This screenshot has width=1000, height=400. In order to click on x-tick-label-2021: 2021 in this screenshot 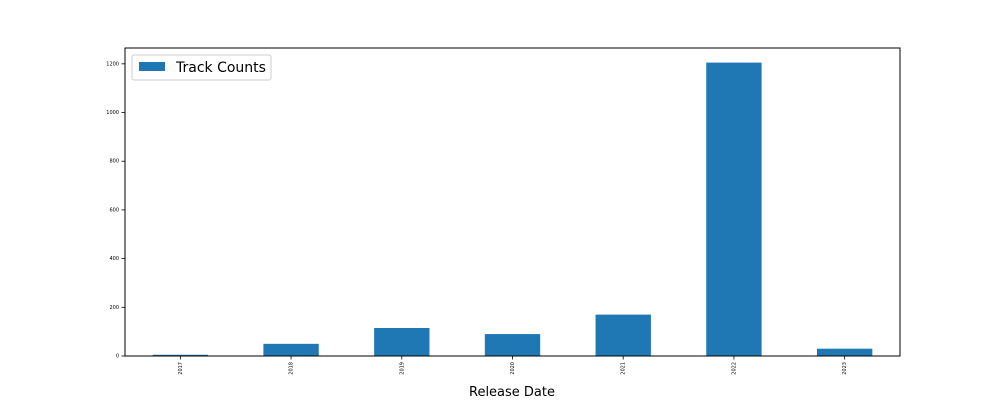, I will do `click(624, 368)`.